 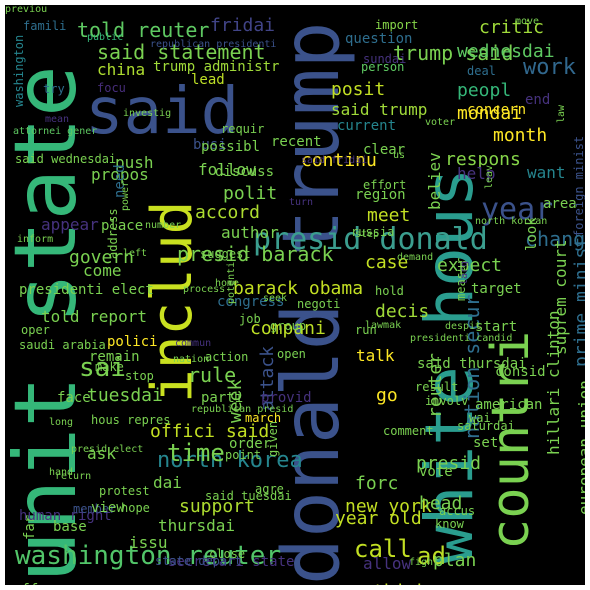 What do you see at coordinates (66, 159) in the screenshot?
I see `cloud-word: said wednesdai` at bounding box center [66, 159].